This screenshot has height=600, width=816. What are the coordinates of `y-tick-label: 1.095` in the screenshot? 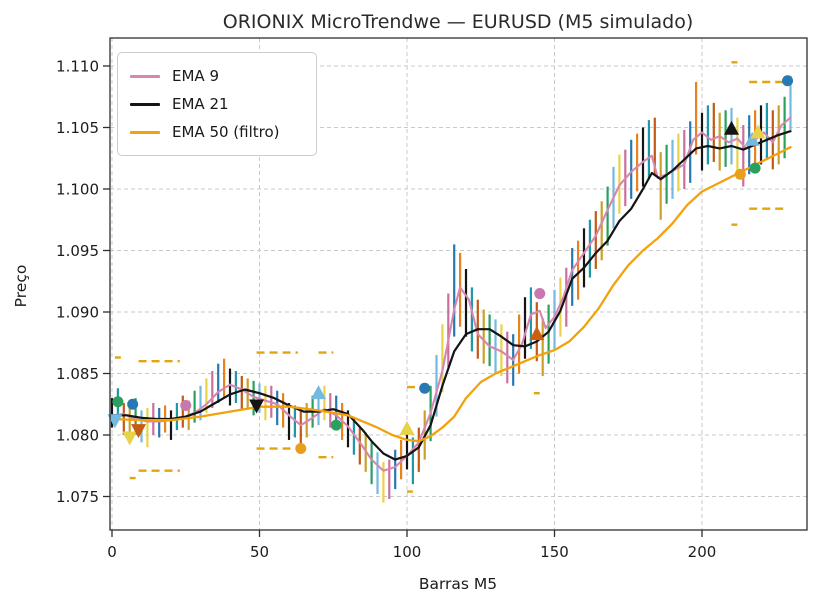 It's located at (77, 251).